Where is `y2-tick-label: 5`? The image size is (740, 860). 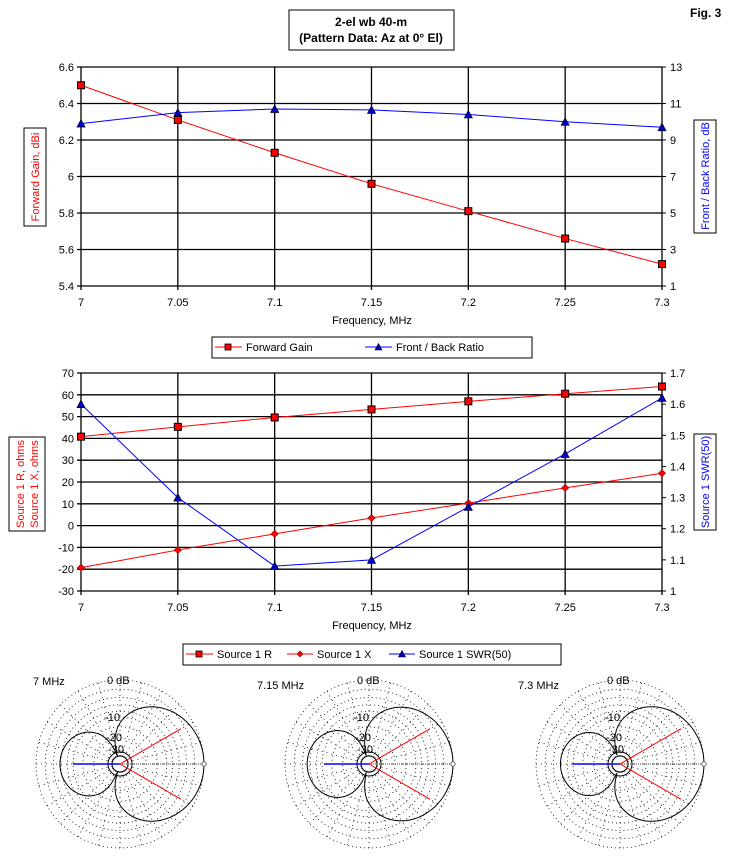
y2-tick-label: 5 is located at coordinates (673, 214).